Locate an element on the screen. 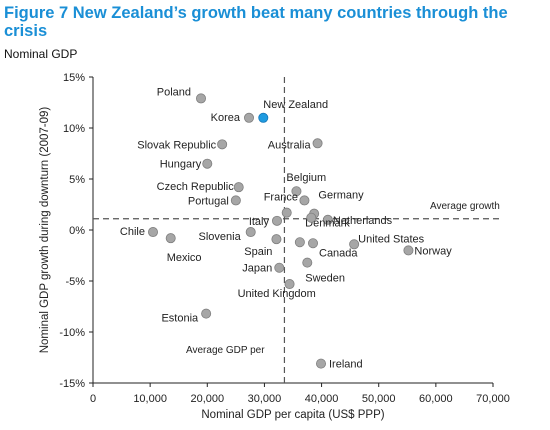 This screenshot has width=550, height=430. y-tick-label: 15% is located at coordinates (74, 78).